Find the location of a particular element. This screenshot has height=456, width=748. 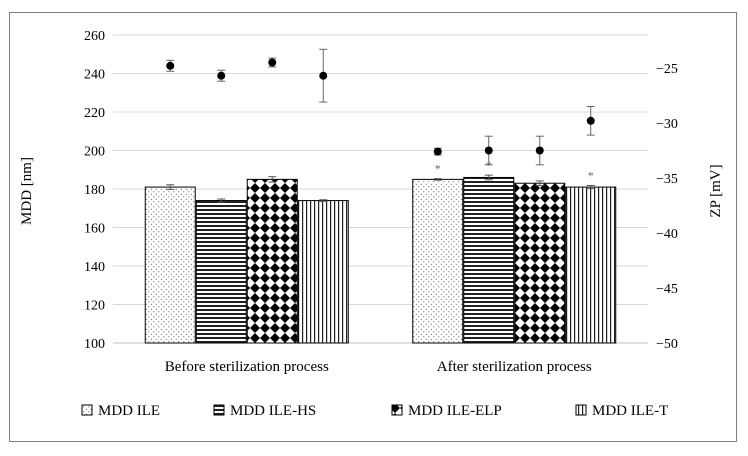

legend-label: MDD ILE is located at coordinates (129, 411).